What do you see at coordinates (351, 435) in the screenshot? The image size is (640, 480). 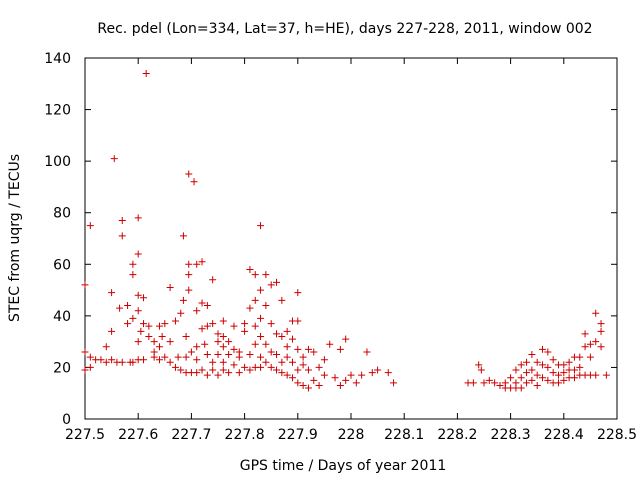 I see `x-tick-label: 228` at bounding box center [351, 435].